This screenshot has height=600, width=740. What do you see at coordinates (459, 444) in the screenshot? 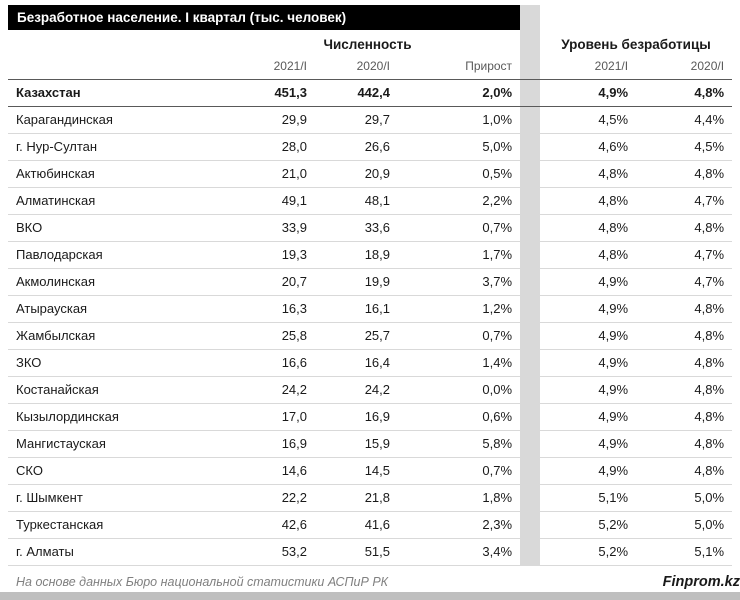
I see `growth: 5,8%` at bounding box center [459, 444].